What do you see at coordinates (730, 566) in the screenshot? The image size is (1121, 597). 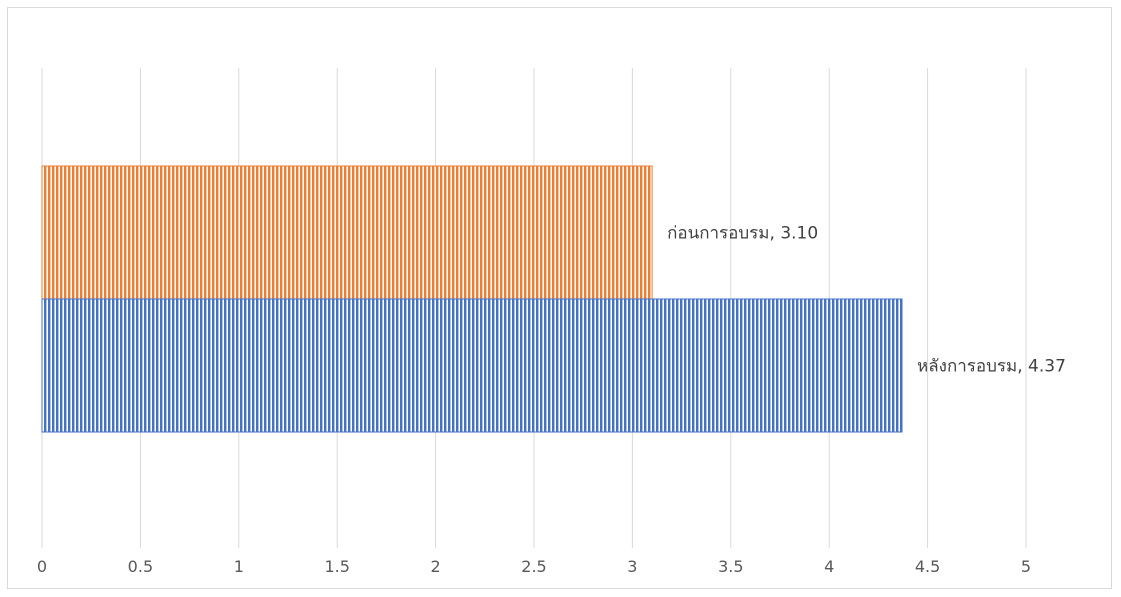 I see `x-tick-label: 3.5` at bounding box center [730, 566].